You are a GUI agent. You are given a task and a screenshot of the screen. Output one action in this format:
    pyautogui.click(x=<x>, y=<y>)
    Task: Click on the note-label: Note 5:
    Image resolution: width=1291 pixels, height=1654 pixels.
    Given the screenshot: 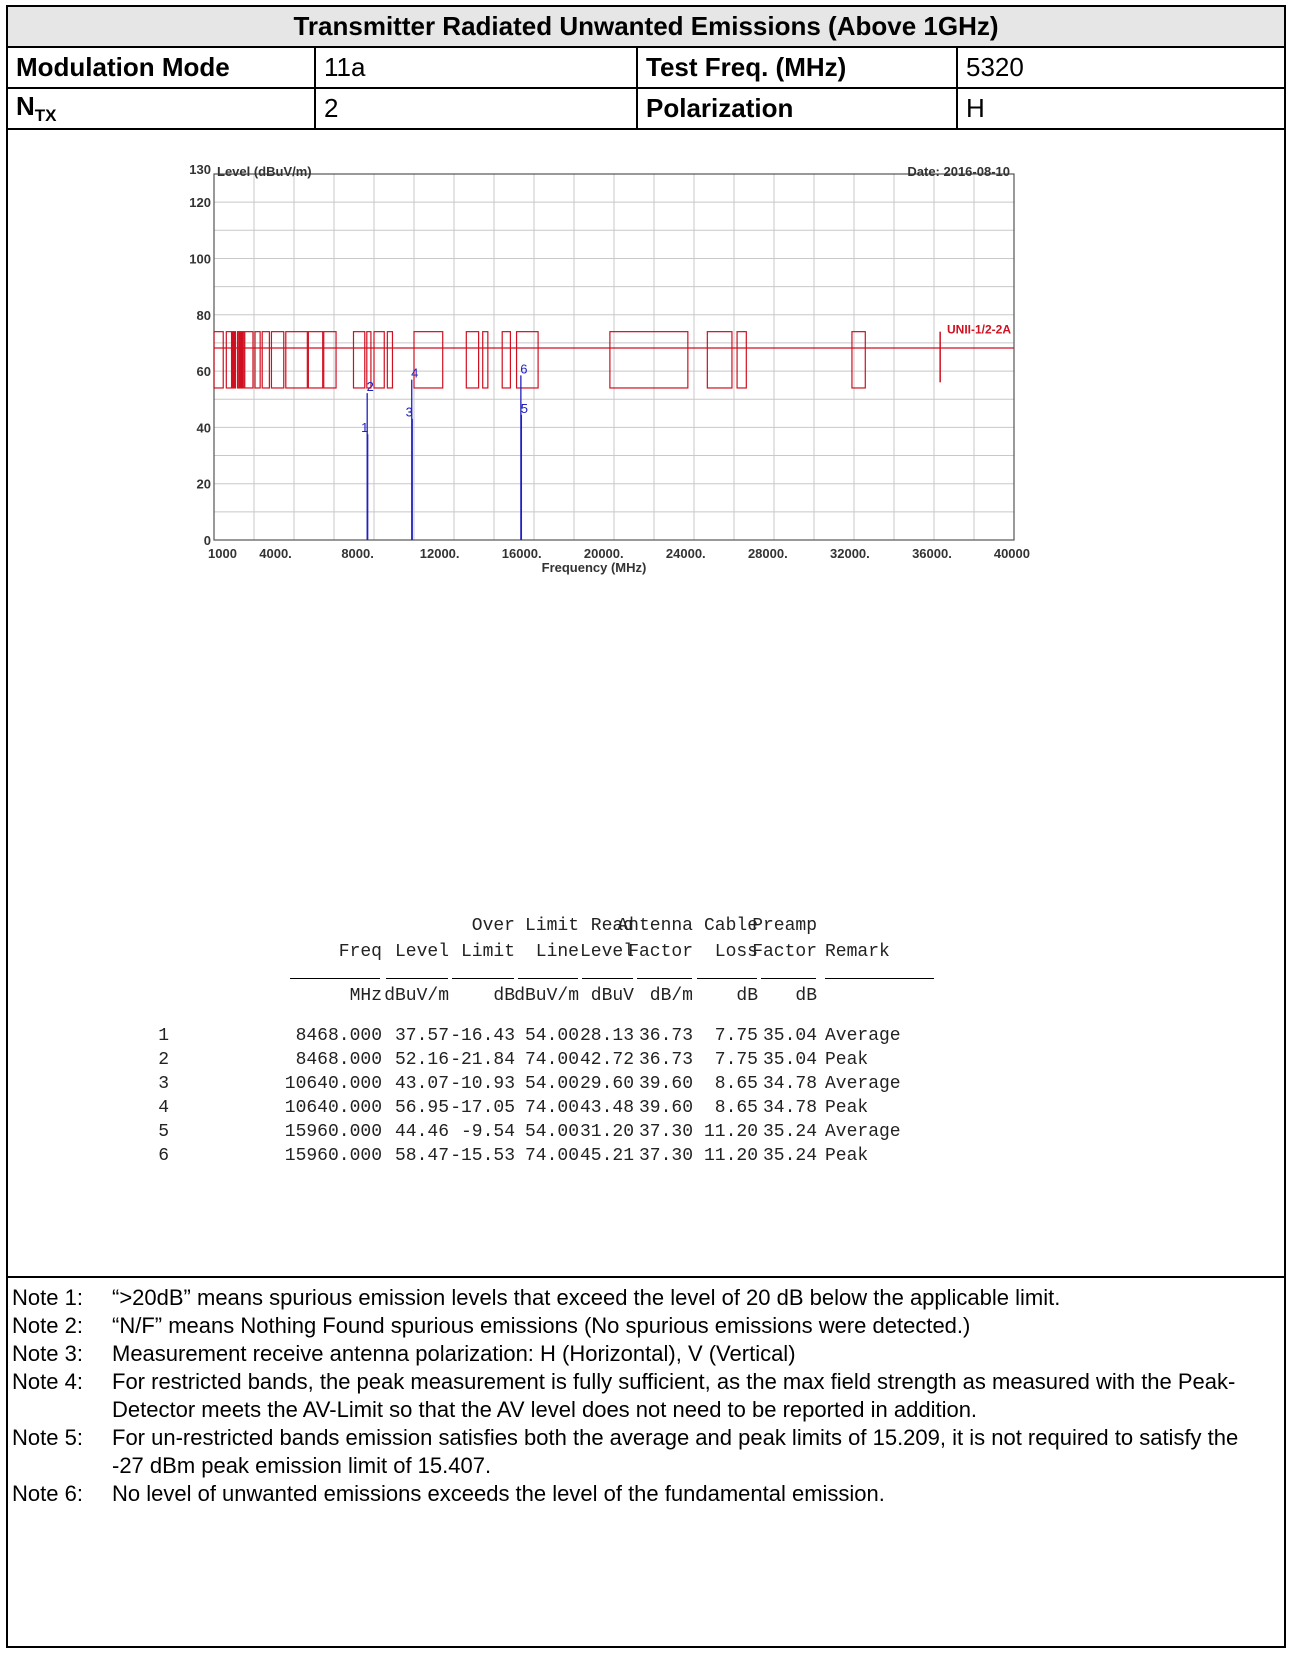 What is the action you would take?
    pyautogui.click(x=47, y=1437)
    